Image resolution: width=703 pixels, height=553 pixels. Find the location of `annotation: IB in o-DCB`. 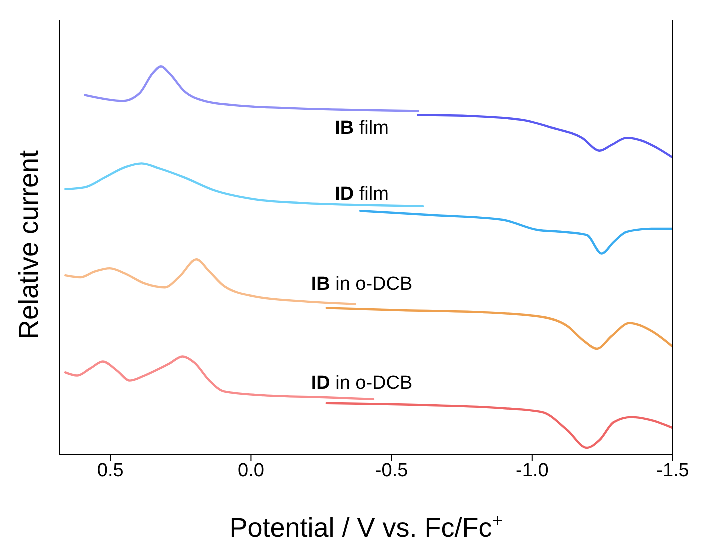

annotation: IB in o-DCB is located at coordinates (362, 284).